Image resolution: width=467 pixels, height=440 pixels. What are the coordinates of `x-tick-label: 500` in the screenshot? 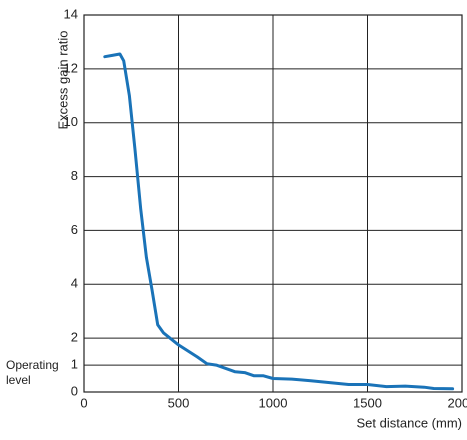 It's located at (179, 402).